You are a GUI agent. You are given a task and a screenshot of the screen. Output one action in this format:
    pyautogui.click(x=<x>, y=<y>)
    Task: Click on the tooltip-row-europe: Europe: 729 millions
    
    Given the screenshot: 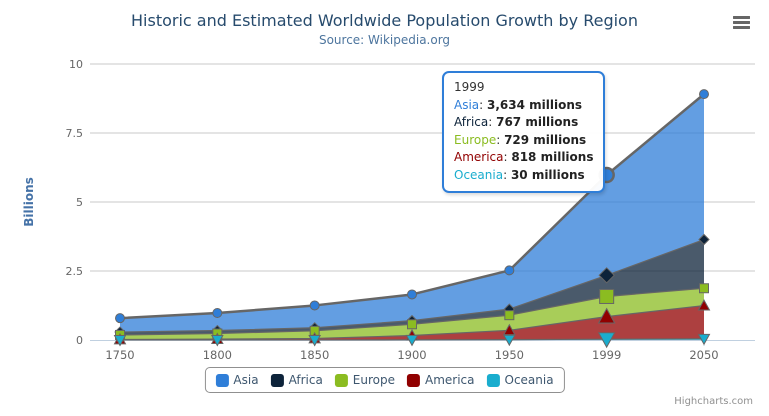 What is the action you would take?
    pyautogui.click(x=520, y=139)
    